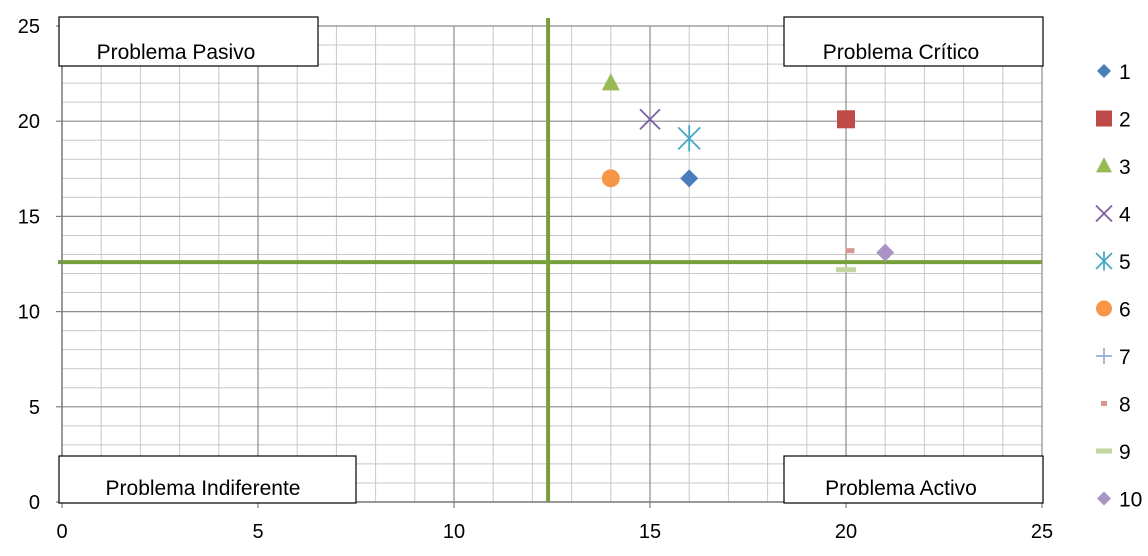 The height and width of the screenshot is (556, 1148). I want to click on quadrant-label-critico: Problema Crítico, so click(913, 41).